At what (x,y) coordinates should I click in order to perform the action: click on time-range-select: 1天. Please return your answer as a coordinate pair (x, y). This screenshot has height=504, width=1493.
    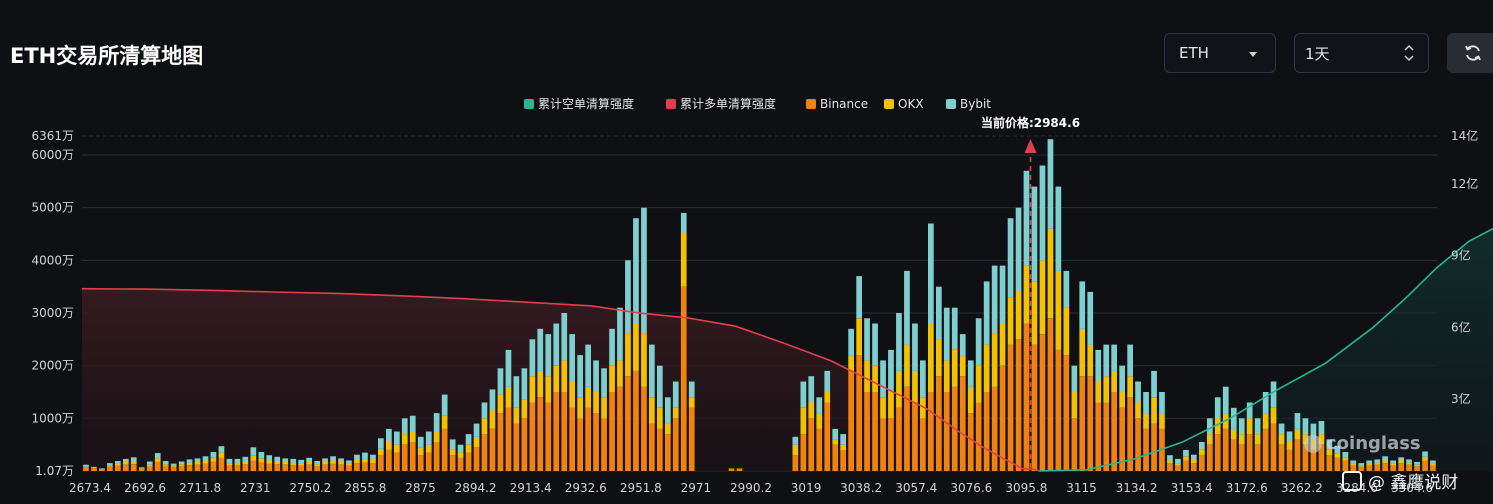
    Looking at the image, I should click on (1361, 53).